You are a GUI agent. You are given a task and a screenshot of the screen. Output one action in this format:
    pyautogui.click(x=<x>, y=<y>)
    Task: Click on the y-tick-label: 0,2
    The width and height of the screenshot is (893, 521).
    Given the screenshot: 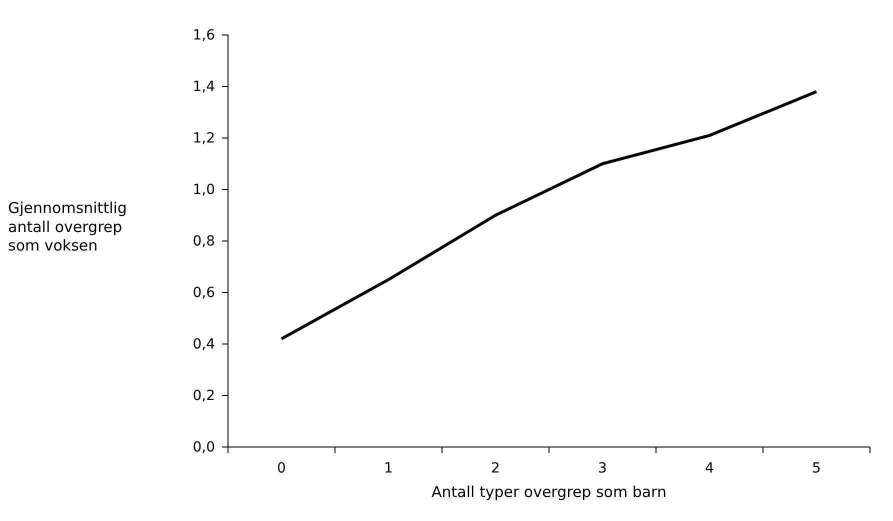 What is the action you would take?
    pyautogui.click(x=203, y=396)
    